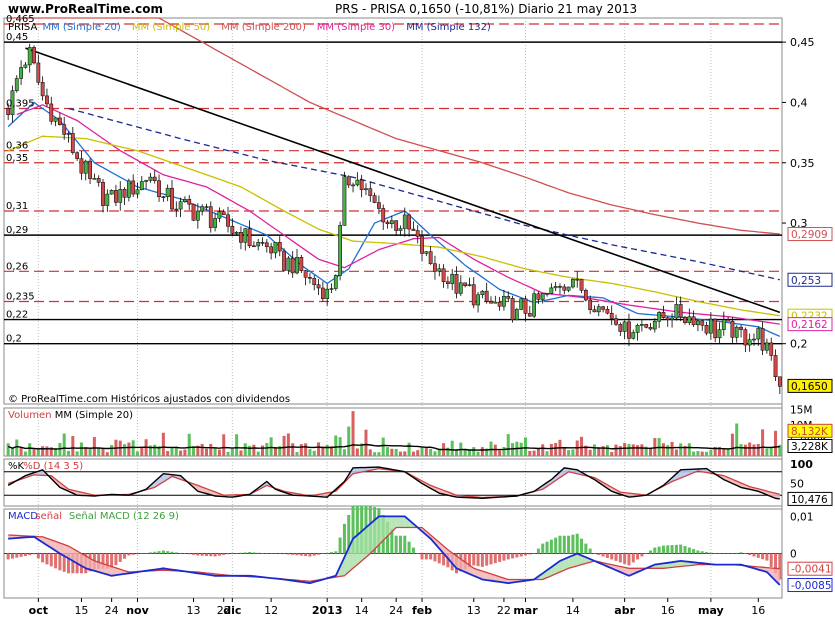 The height and width of the screenshot is (620, 835). What do you see at coordinates (30, 415) in the screenshot?
I see `volume-legend-item: Volumen` at bounding box center [30, 415].